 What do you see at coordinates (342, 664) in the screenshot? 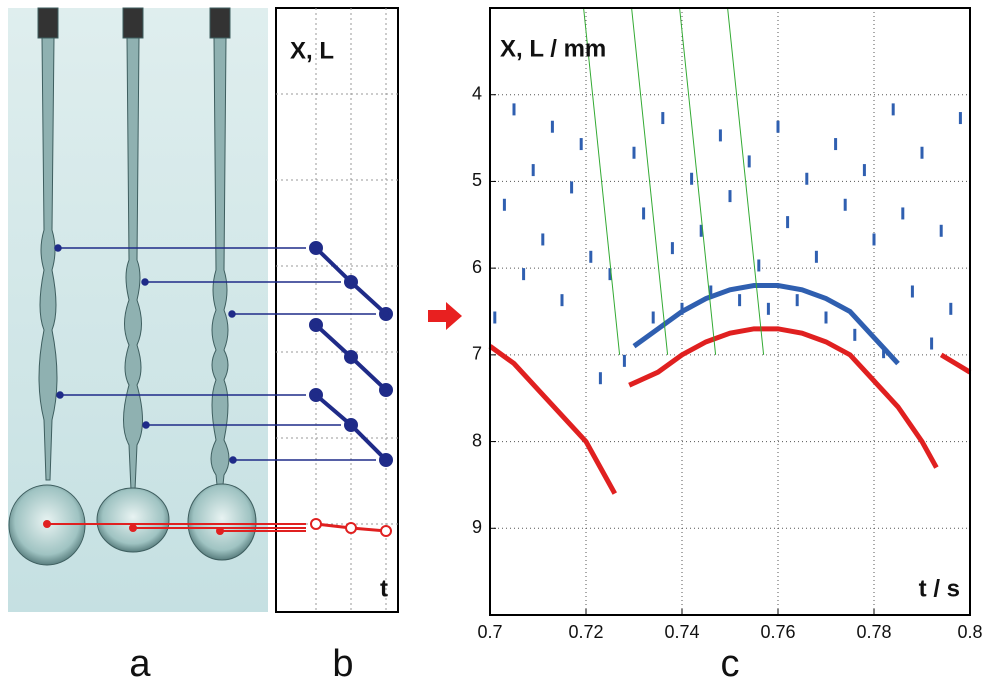
I see `panel-label: b` at bounding box center [342, 664].